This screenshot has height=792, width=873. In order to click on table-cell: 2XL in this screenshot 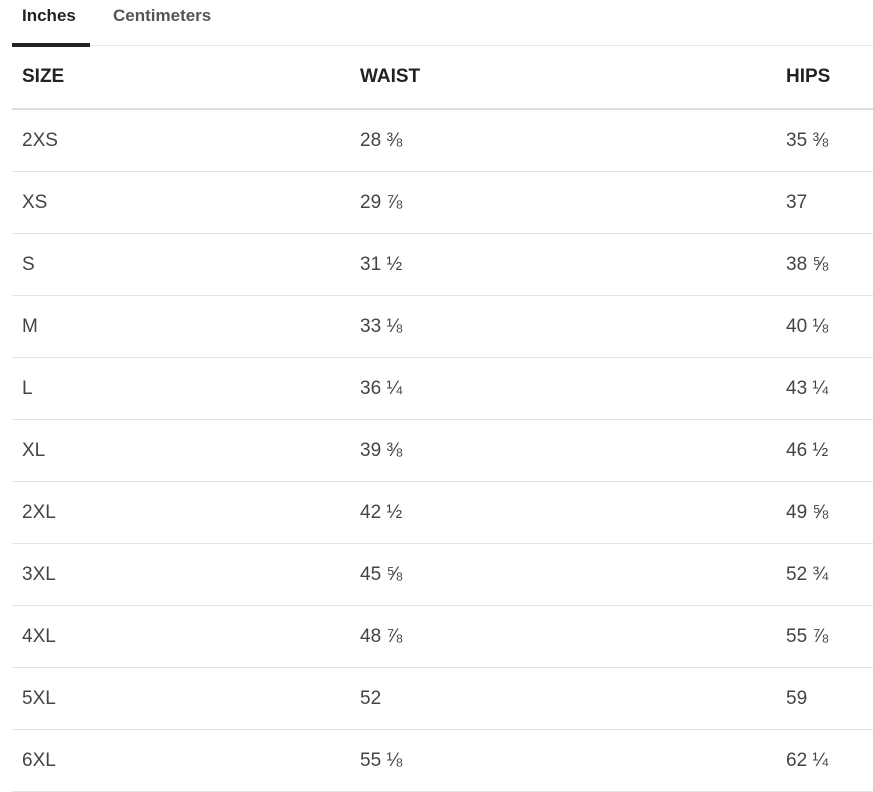, I will do `click(186, 512)`.